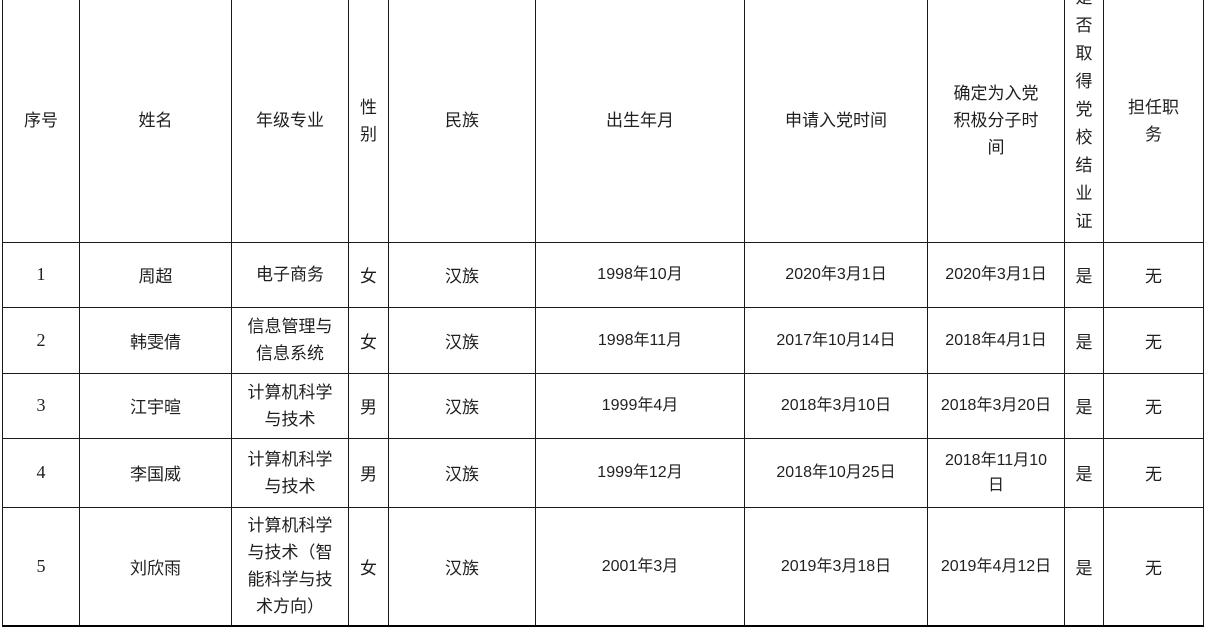 The image size is (1206, 629). I want to click on cell-apply-date: 2017年10月14日, so click(836, 340).